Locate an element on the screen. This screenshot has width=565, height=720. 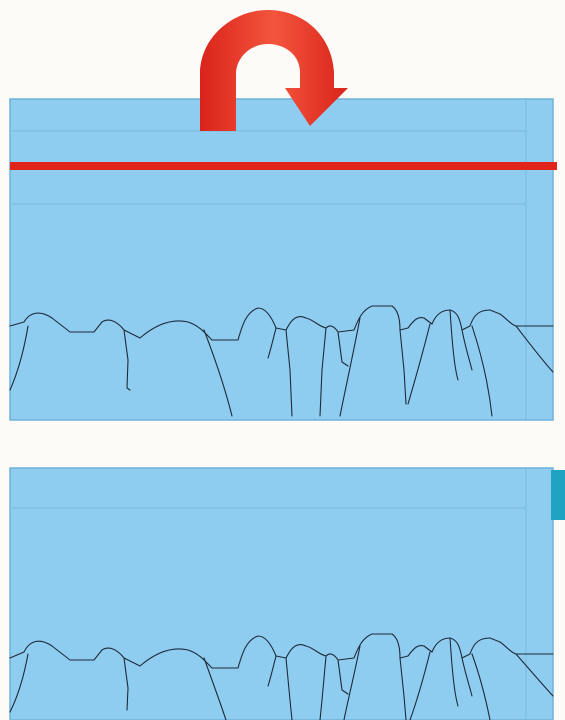
flip-arrow-icon is located at coordinates (274, 70).